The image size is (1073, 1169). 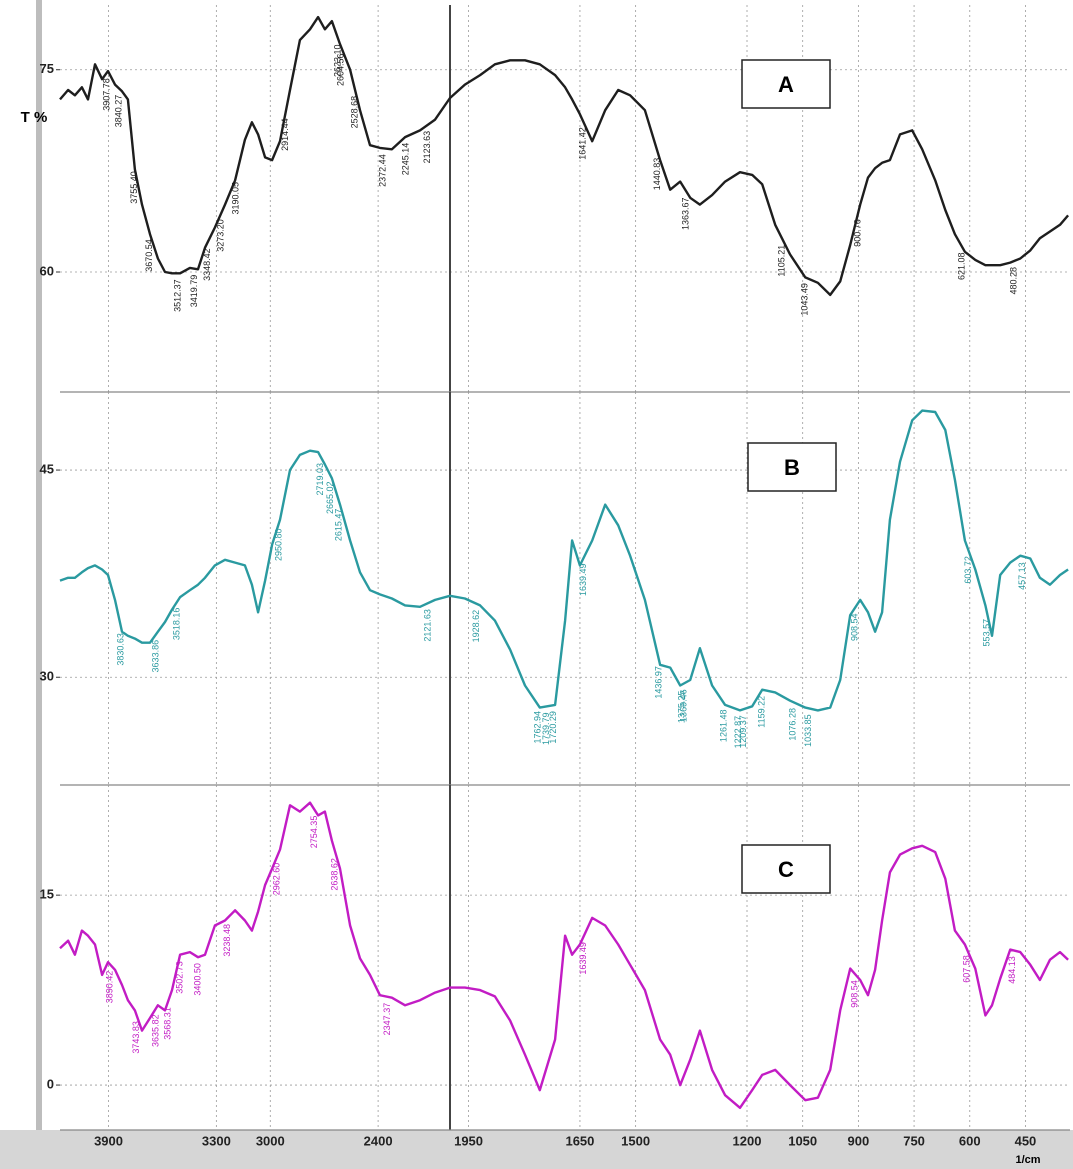 What do you see at coordinates (914, 1140) in the screenshot?
I see `x-tick-label: 750` at bounding box center [914, 1140].